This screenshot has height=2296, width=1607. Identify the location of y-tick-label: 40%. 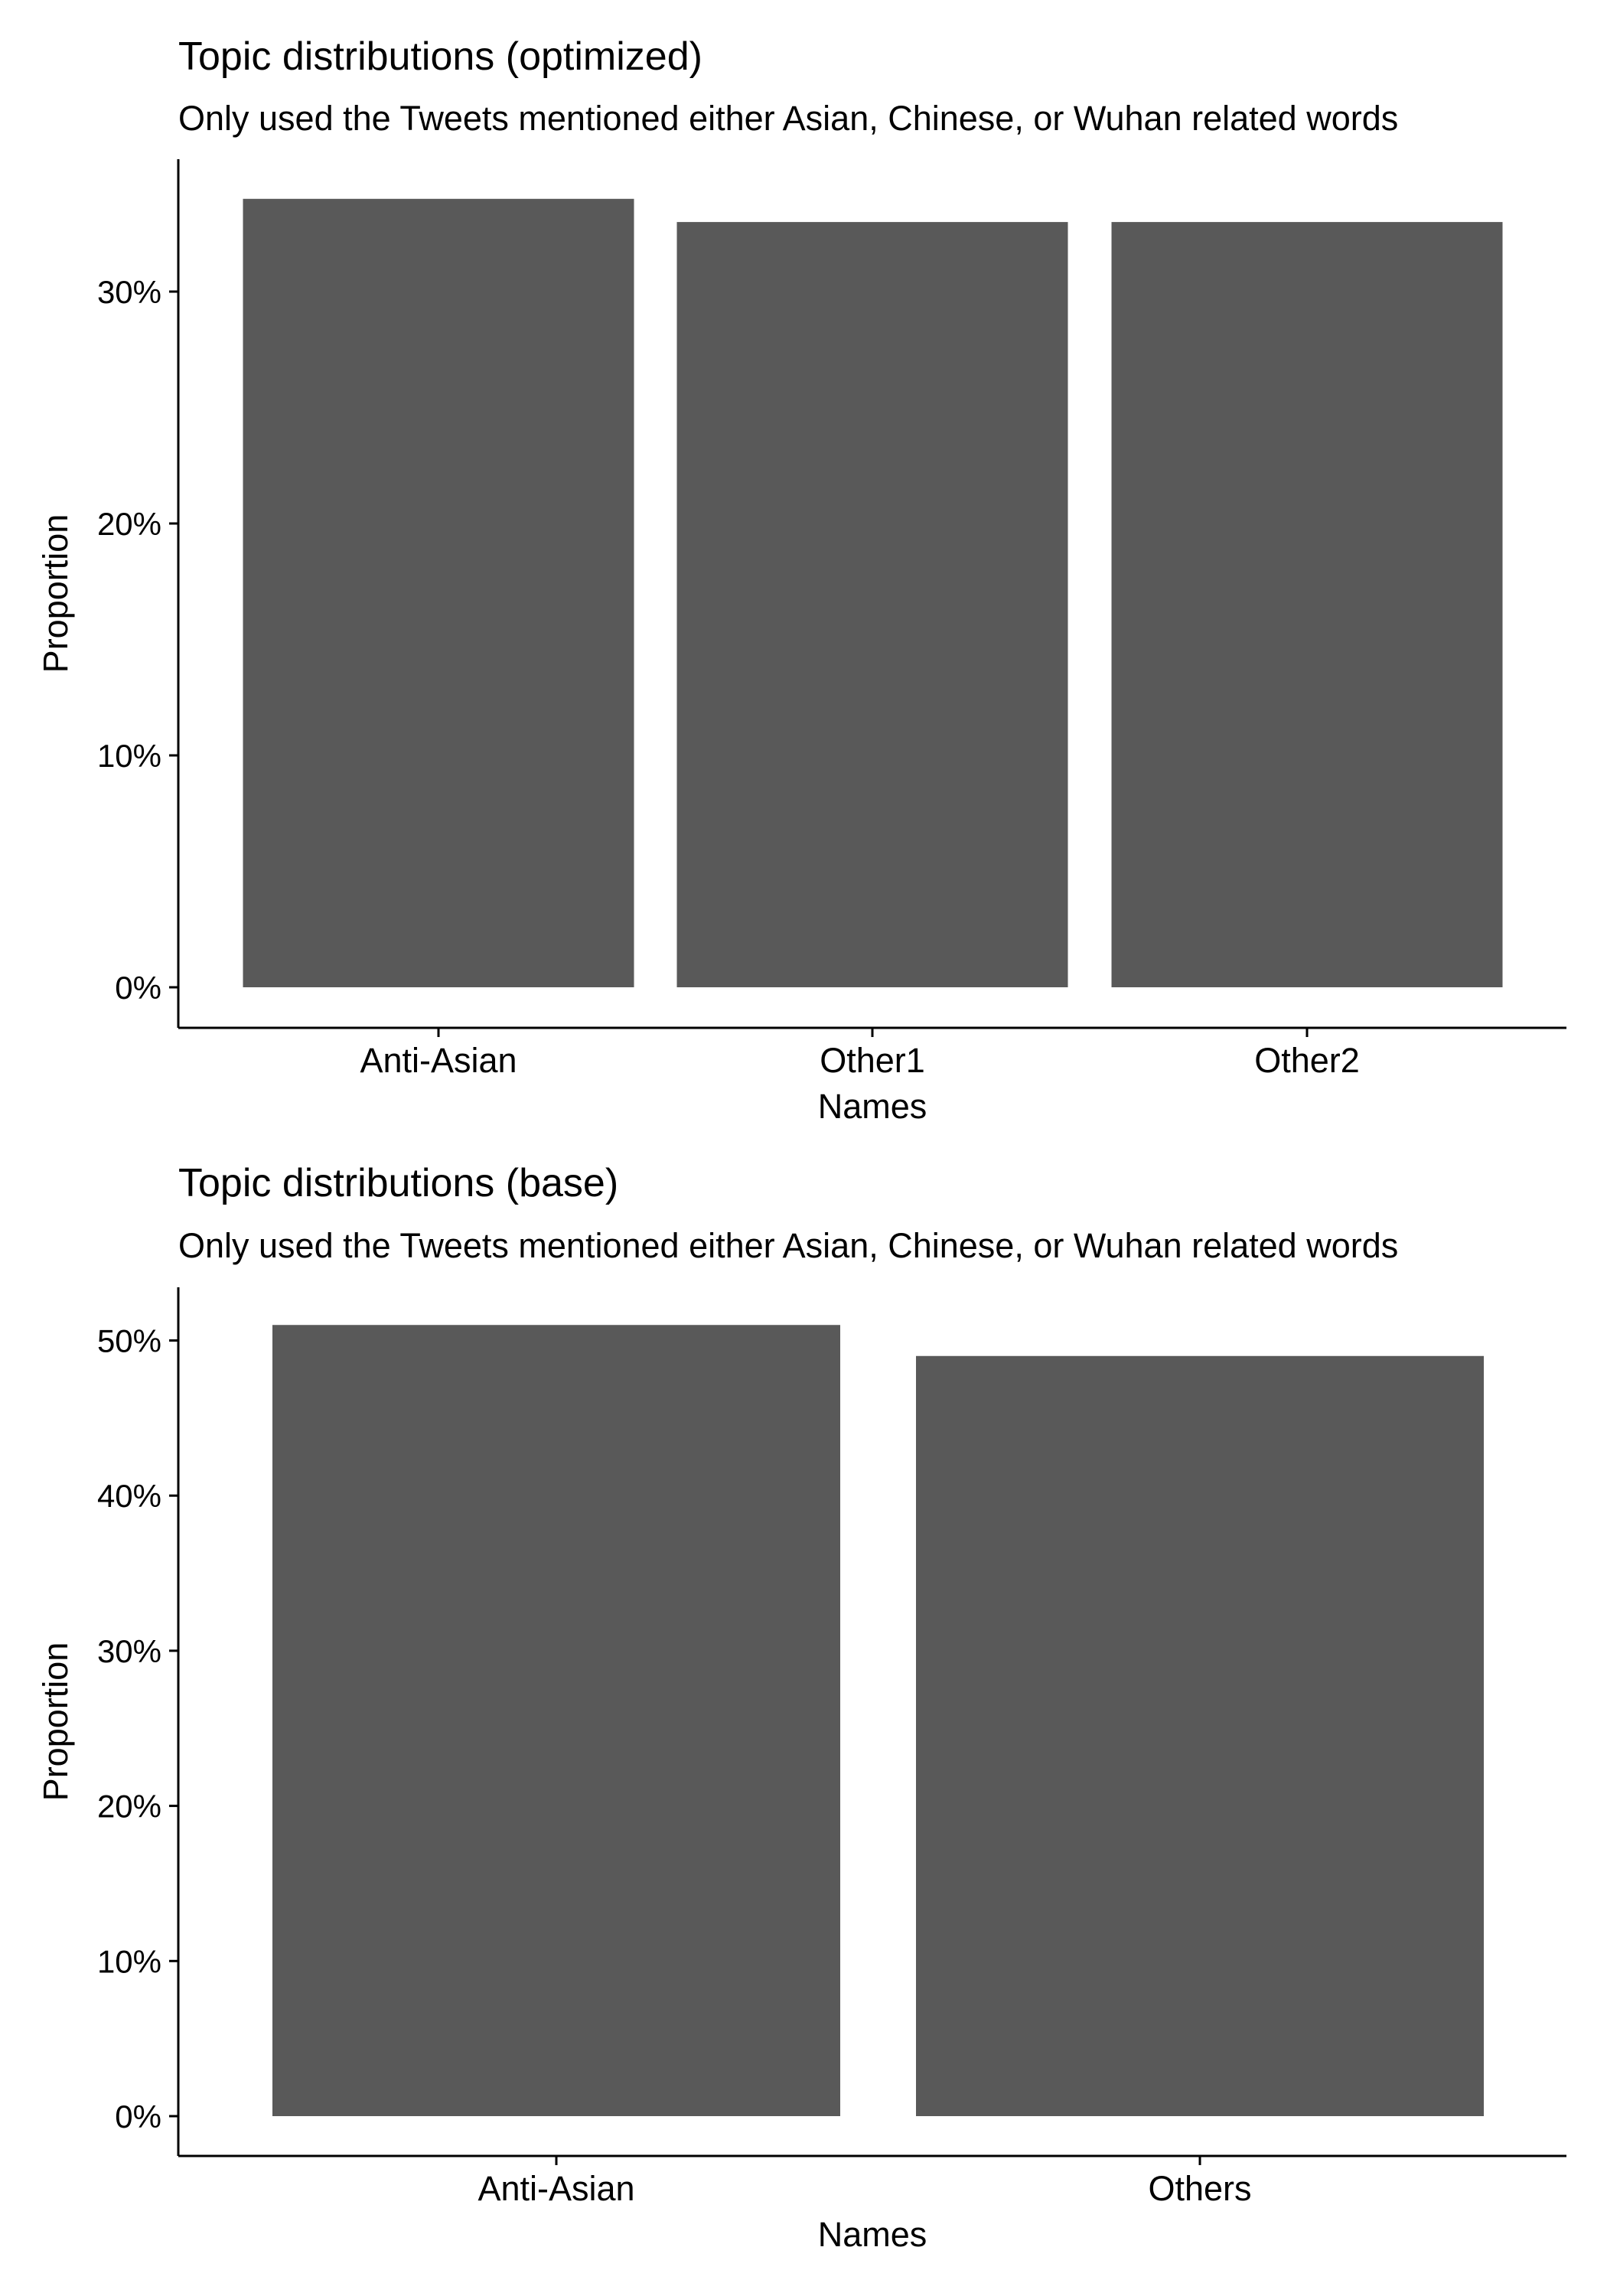
(129, 1496).